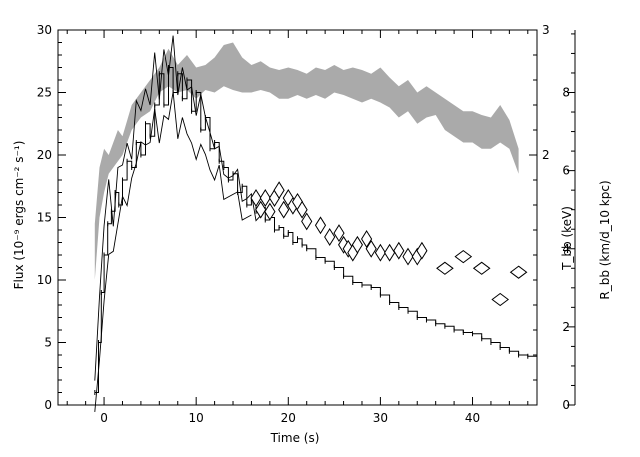  Describe the element at coordinates (566, 93) in the screenshot. I see `radius-tick-label: 8` at that location.